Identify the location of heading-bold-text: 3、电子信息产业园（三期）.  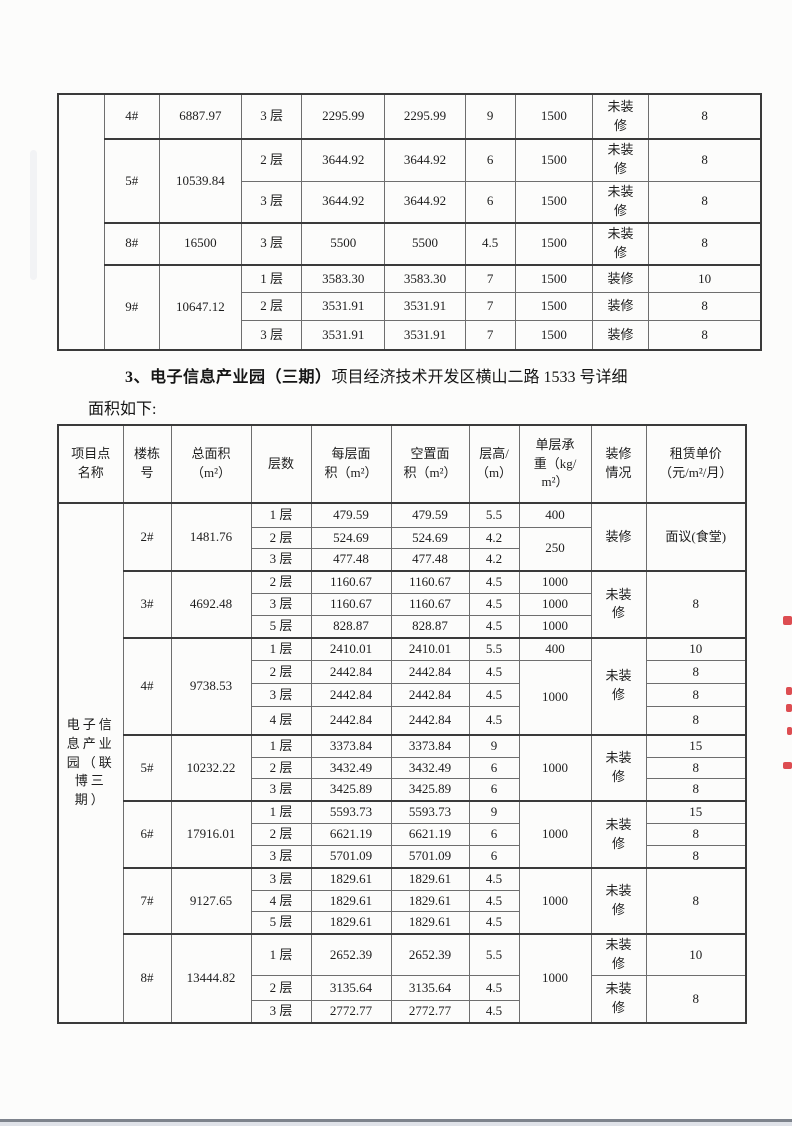
(228, 377).